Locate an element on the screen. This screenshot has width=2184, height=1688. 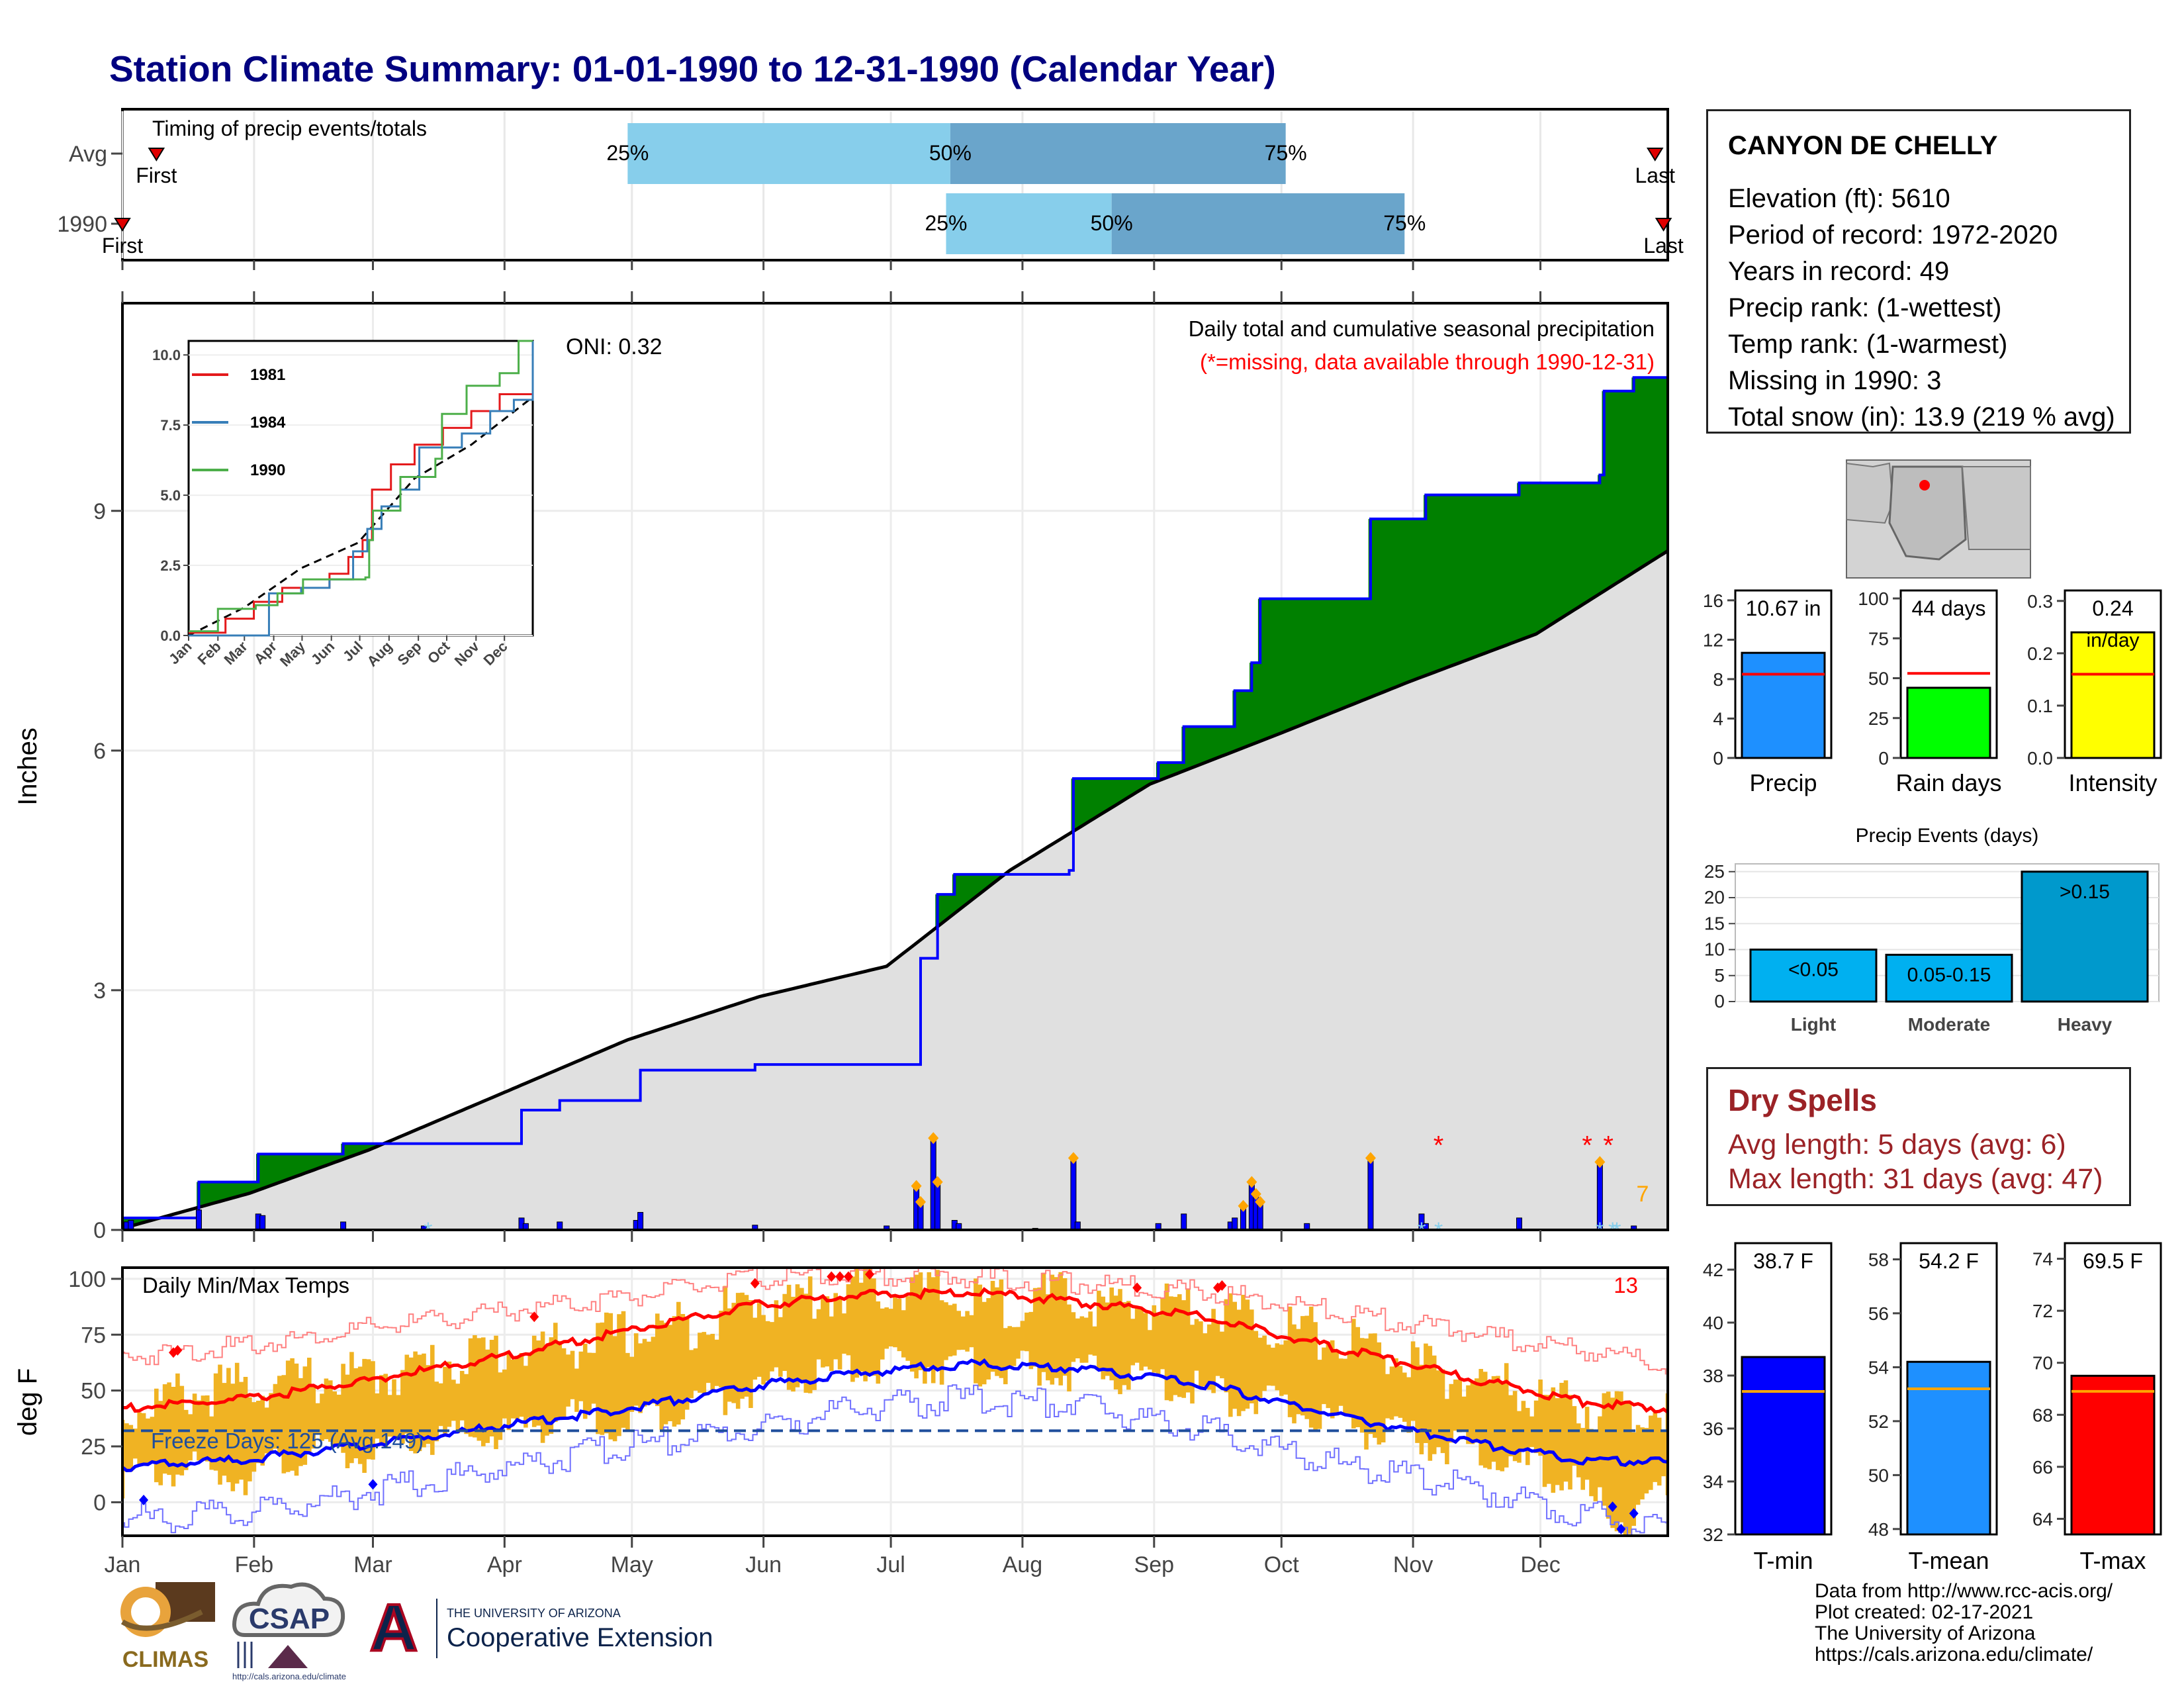
timing-q75-label: 75% is located at coordinates (1405, 223).